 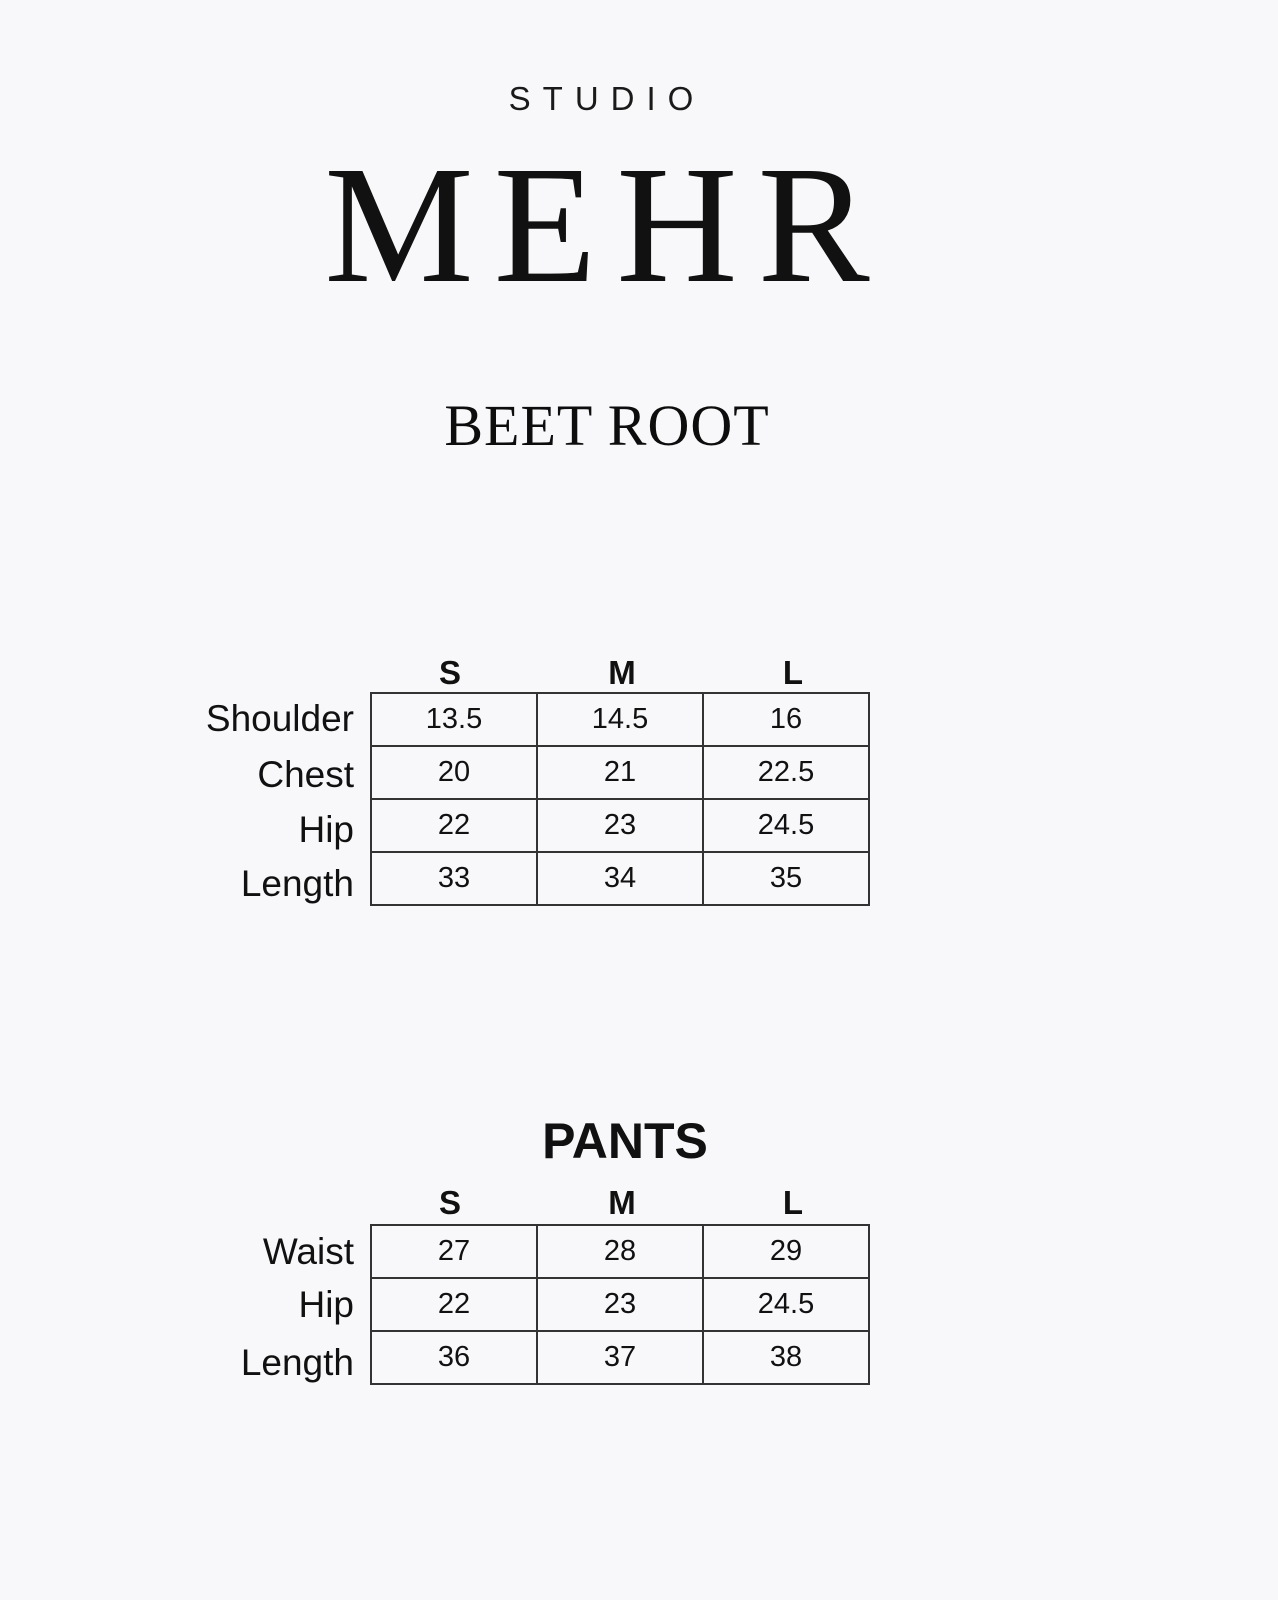 I want to click on table-cell: 14.5, so click(x=620, y=719).